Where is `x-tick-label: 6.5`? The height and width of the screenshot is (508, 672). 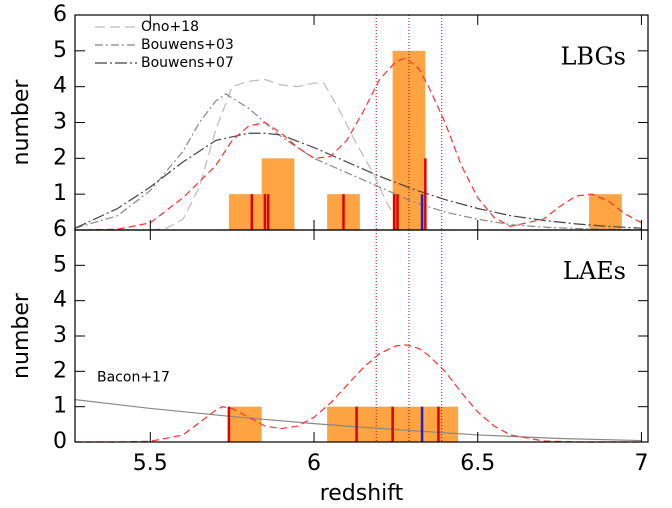 x-tick-label: 6.5 is located at coordinates (477, 463).